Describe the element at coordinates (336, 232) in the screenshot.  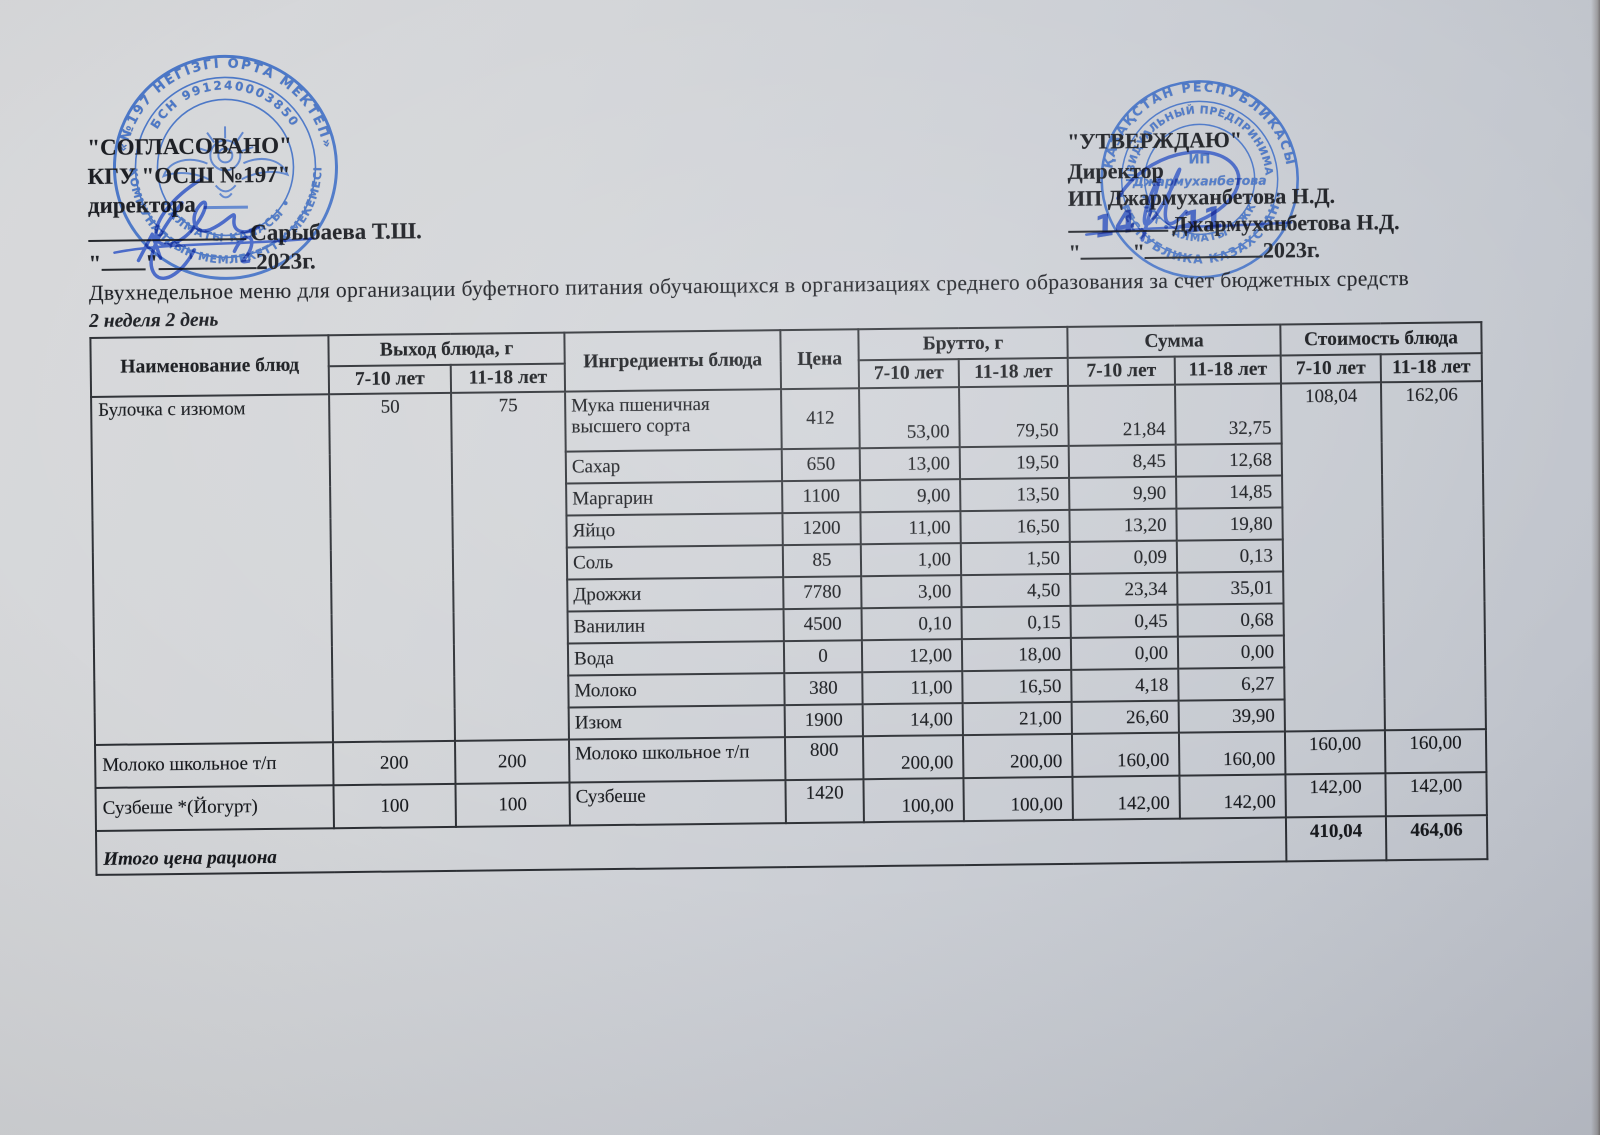
I see `signer-name: Сарыбаева Т.Ш.` at that location.